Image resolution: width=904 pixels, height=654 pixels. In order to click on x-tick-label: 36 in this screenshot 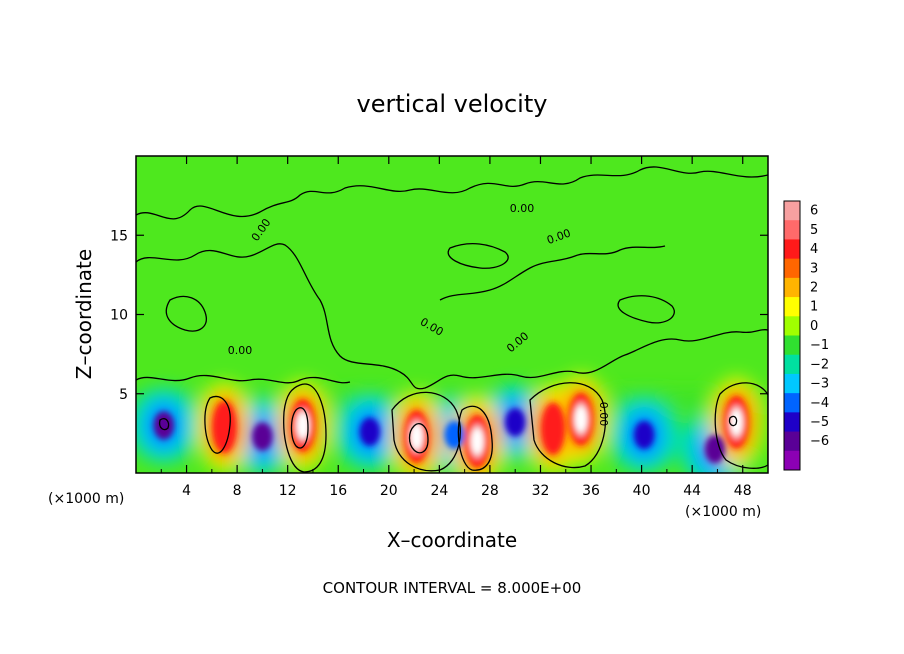, I will do `click(591, 491)`.